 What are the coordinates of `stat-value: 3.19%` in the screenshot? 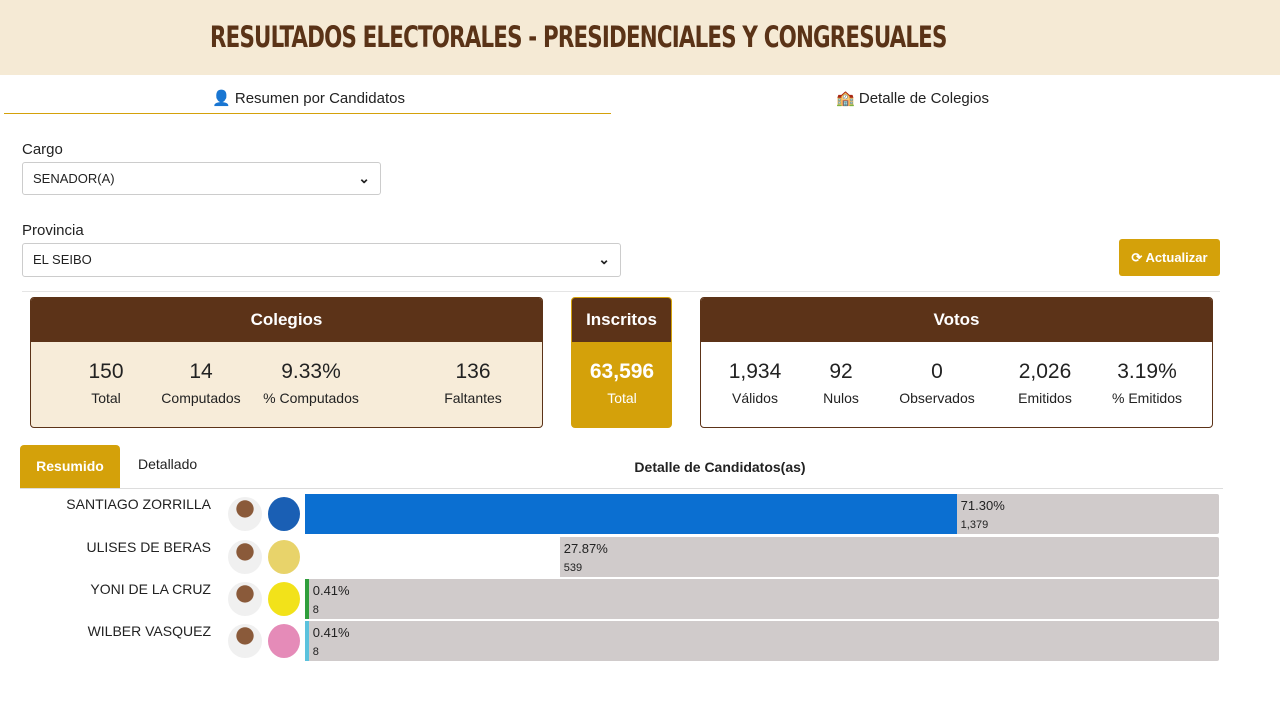 It's located at (1147, 371).